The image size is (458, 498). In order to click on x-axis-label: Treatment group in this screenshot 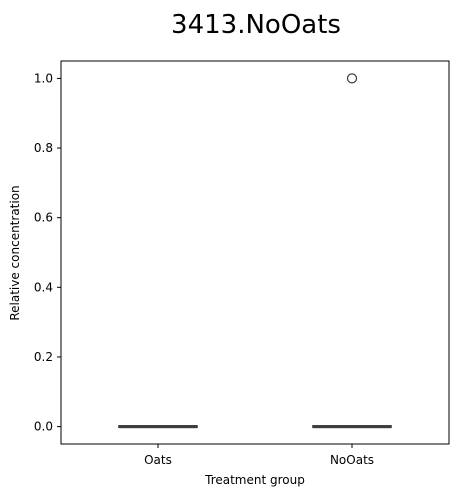, I will do `click(254, 480)`.